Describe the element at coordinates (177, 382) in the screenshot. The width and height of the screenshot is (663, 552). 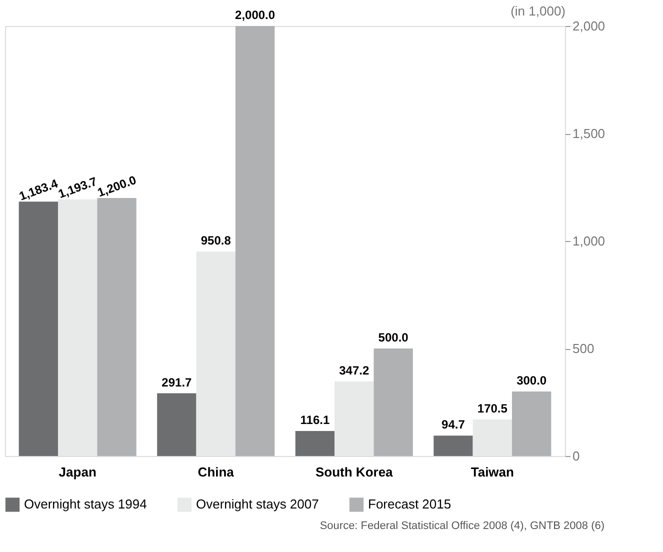
I see `data-label: 291.7` at that location.